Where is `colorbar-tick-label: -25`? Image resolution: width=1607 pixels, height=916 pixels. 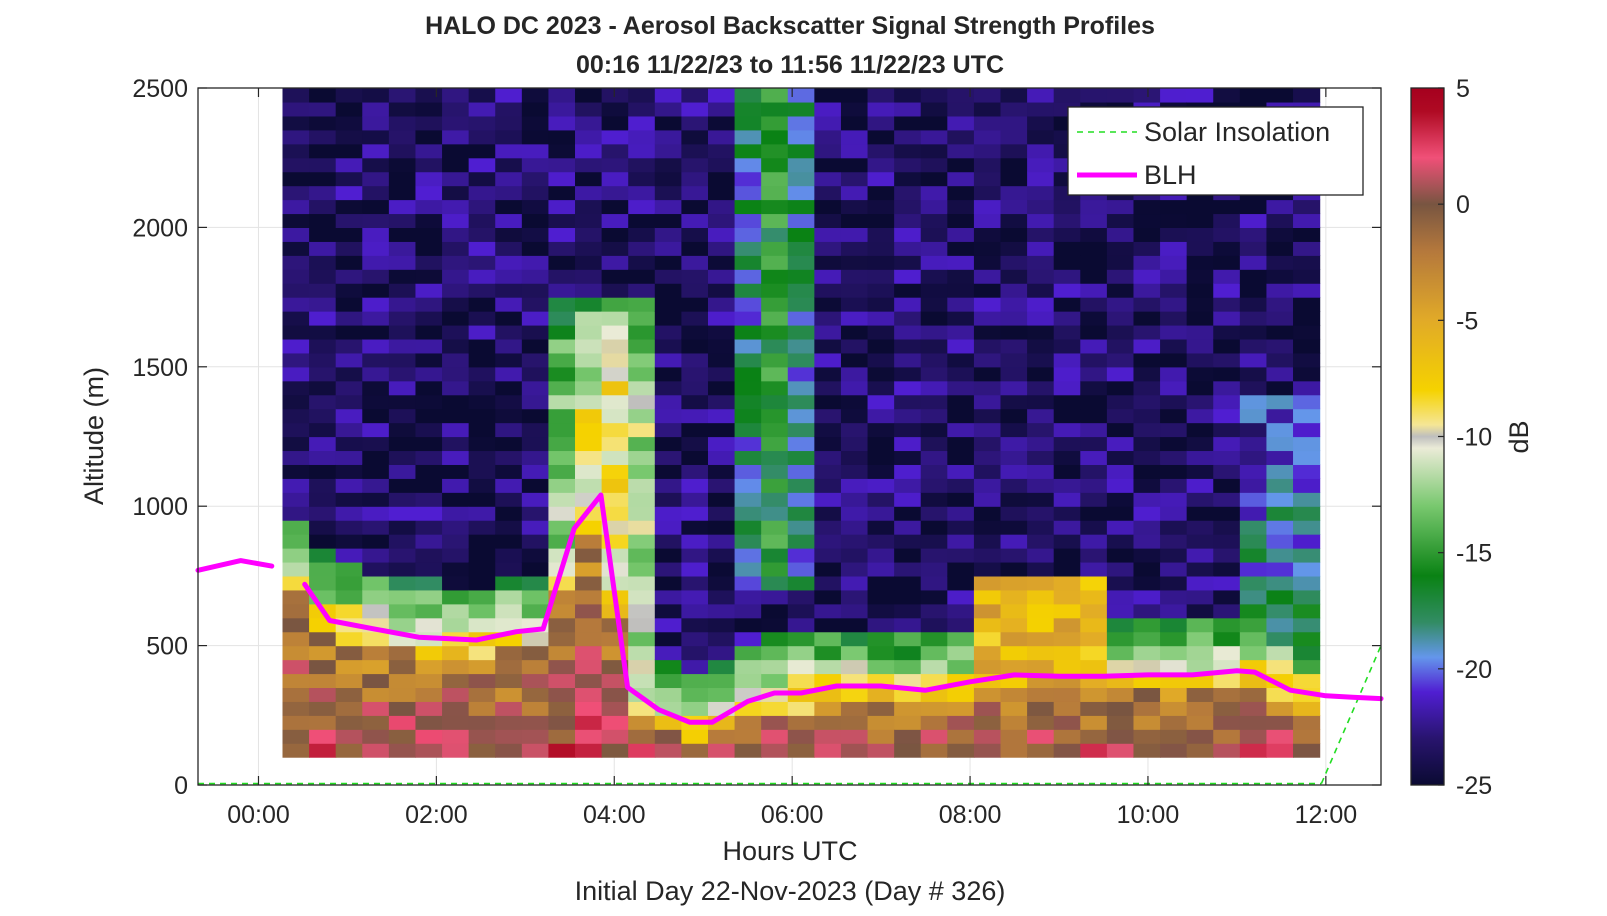 colorbar-tick-label: -25 is located at coordinates (1474, 786).